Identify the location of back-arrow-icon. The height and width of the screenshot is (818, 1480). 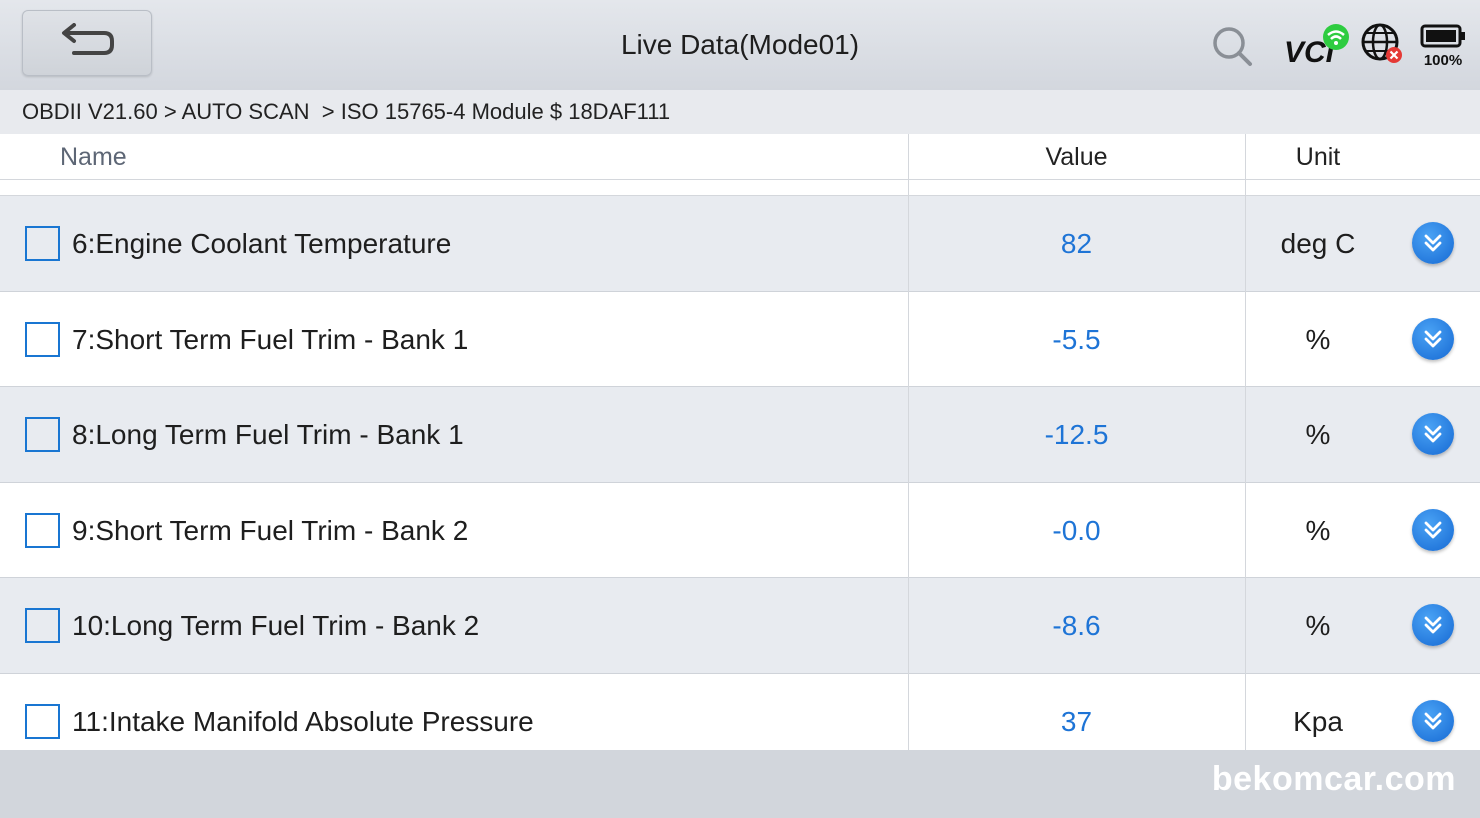
(87, 43).